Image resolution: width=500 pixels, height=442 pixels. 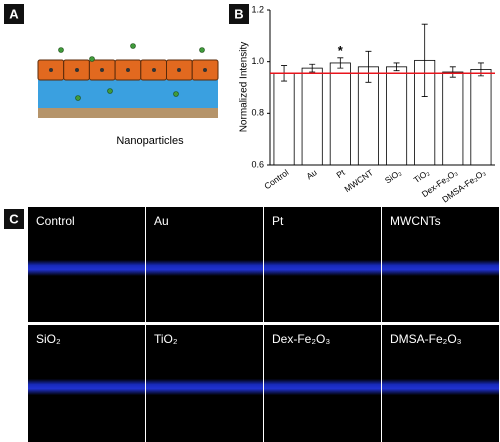 I want to click on panel-label: A, so click(x=14, y=13).